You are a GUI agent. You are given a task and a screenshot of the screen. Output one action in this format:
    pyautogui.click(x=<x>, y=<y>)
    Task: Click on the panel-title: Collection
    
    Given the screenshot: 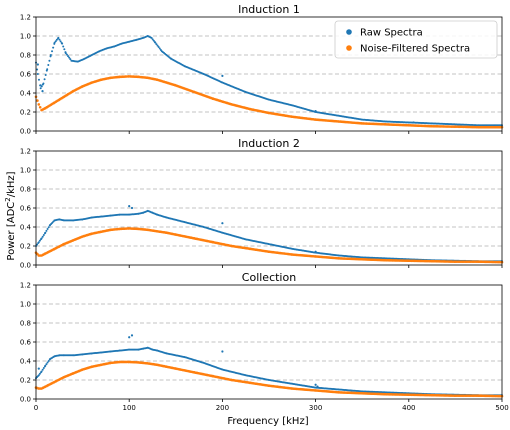 What is the action you would take?
    pyautogui.click(x=269, y=277)
    